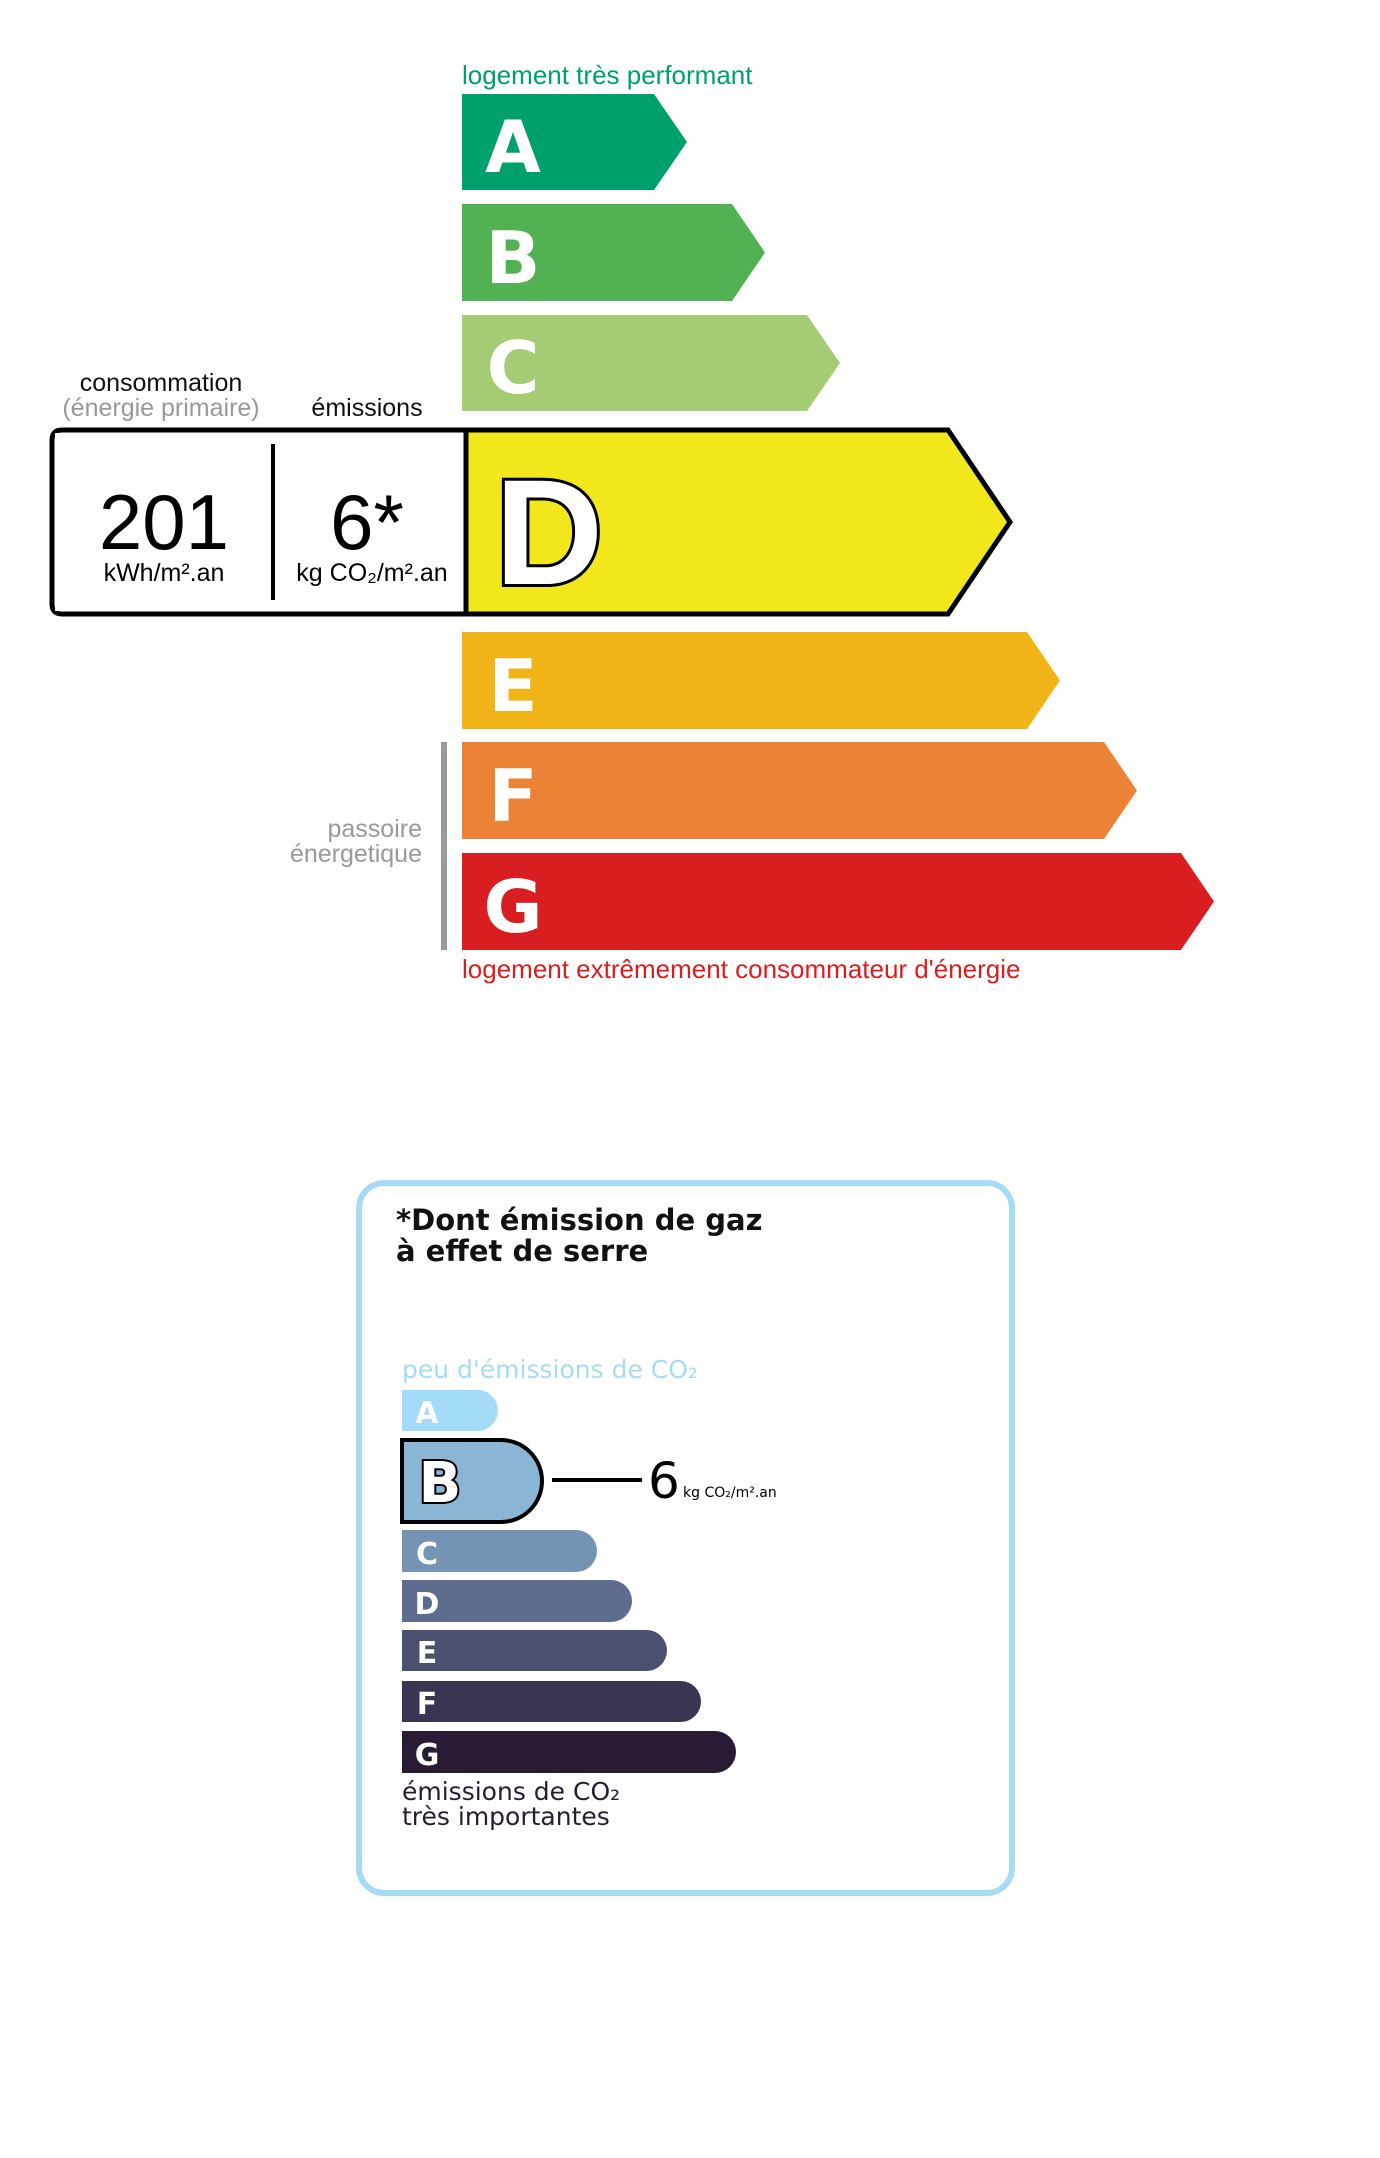 This screenshot has width=1380, height=2158. Describe the element at coordinates (499, 1551) in the screenshot. I see `ges-bar-c` at that location.